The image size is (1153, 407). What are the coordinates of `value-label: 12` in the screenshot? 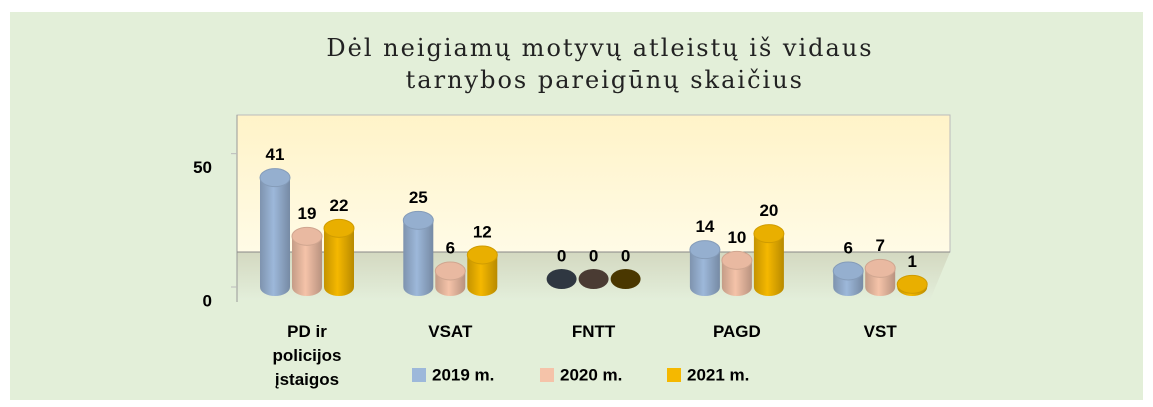 It's located at (482, 231).